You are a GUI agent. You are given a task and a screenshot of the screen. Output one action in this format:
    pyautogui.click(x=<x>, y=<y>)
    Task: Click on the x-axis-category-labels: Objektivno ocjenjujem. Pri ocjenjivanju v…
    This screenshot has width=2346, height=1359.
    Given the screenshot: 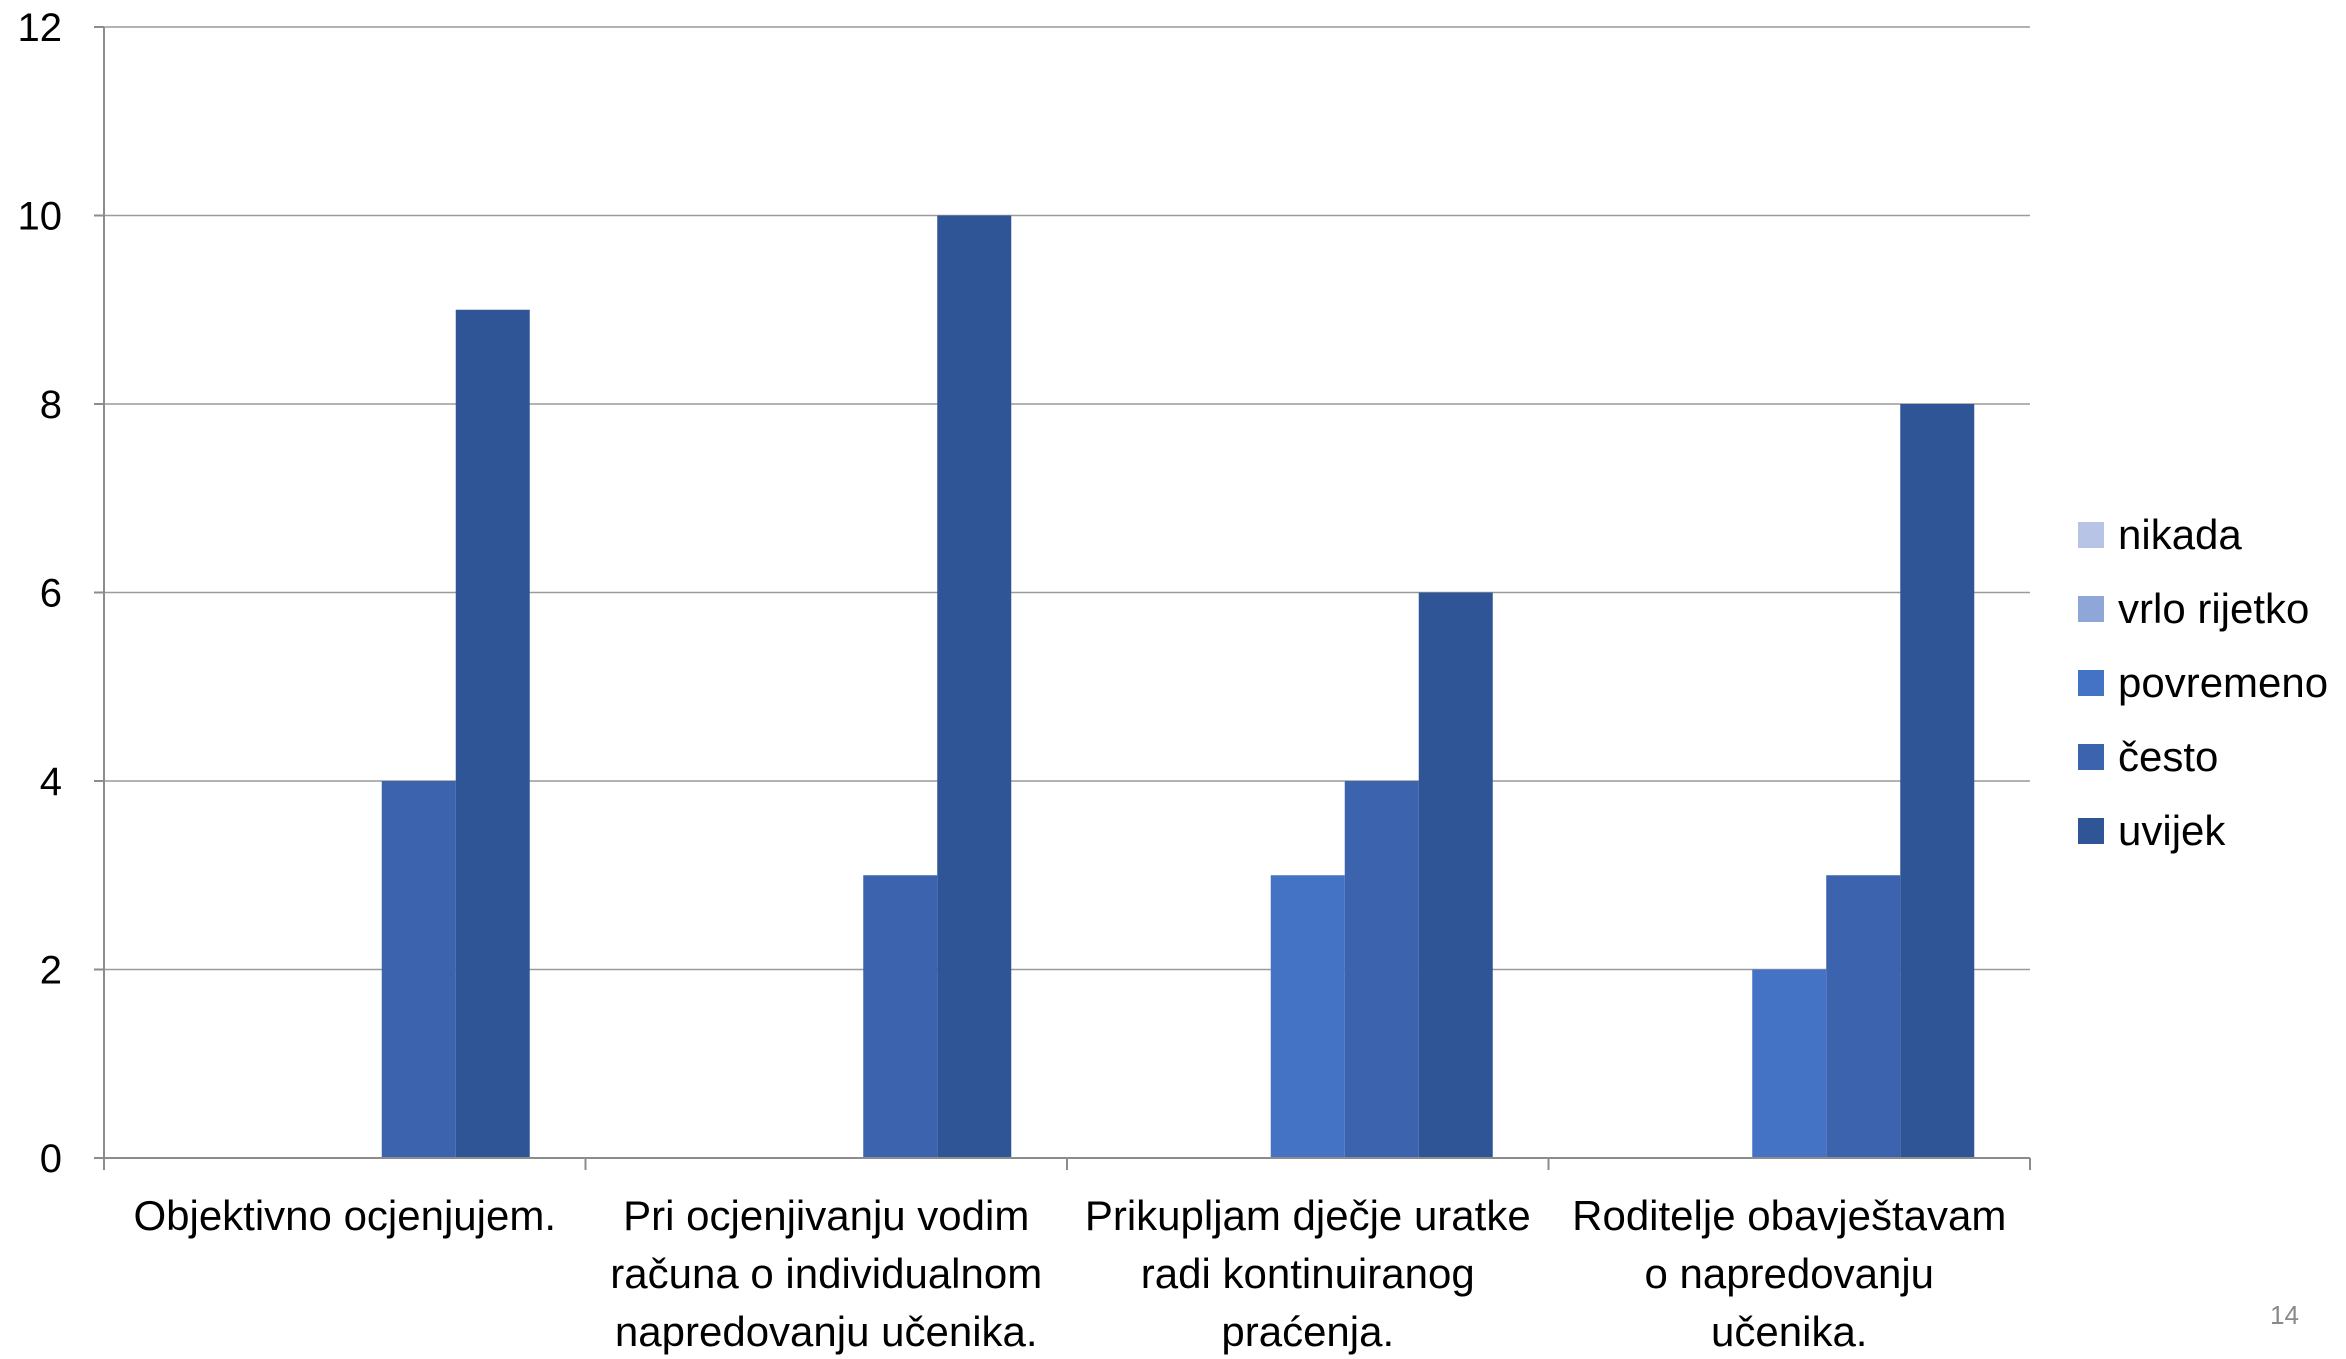 What is the action you would take?
    pyautogui.click(x=1069, y=1273)
    